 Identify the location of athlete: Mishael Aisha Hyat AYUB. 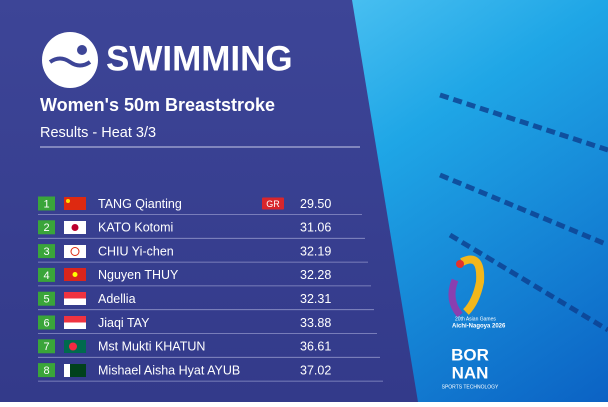
(169, 370).